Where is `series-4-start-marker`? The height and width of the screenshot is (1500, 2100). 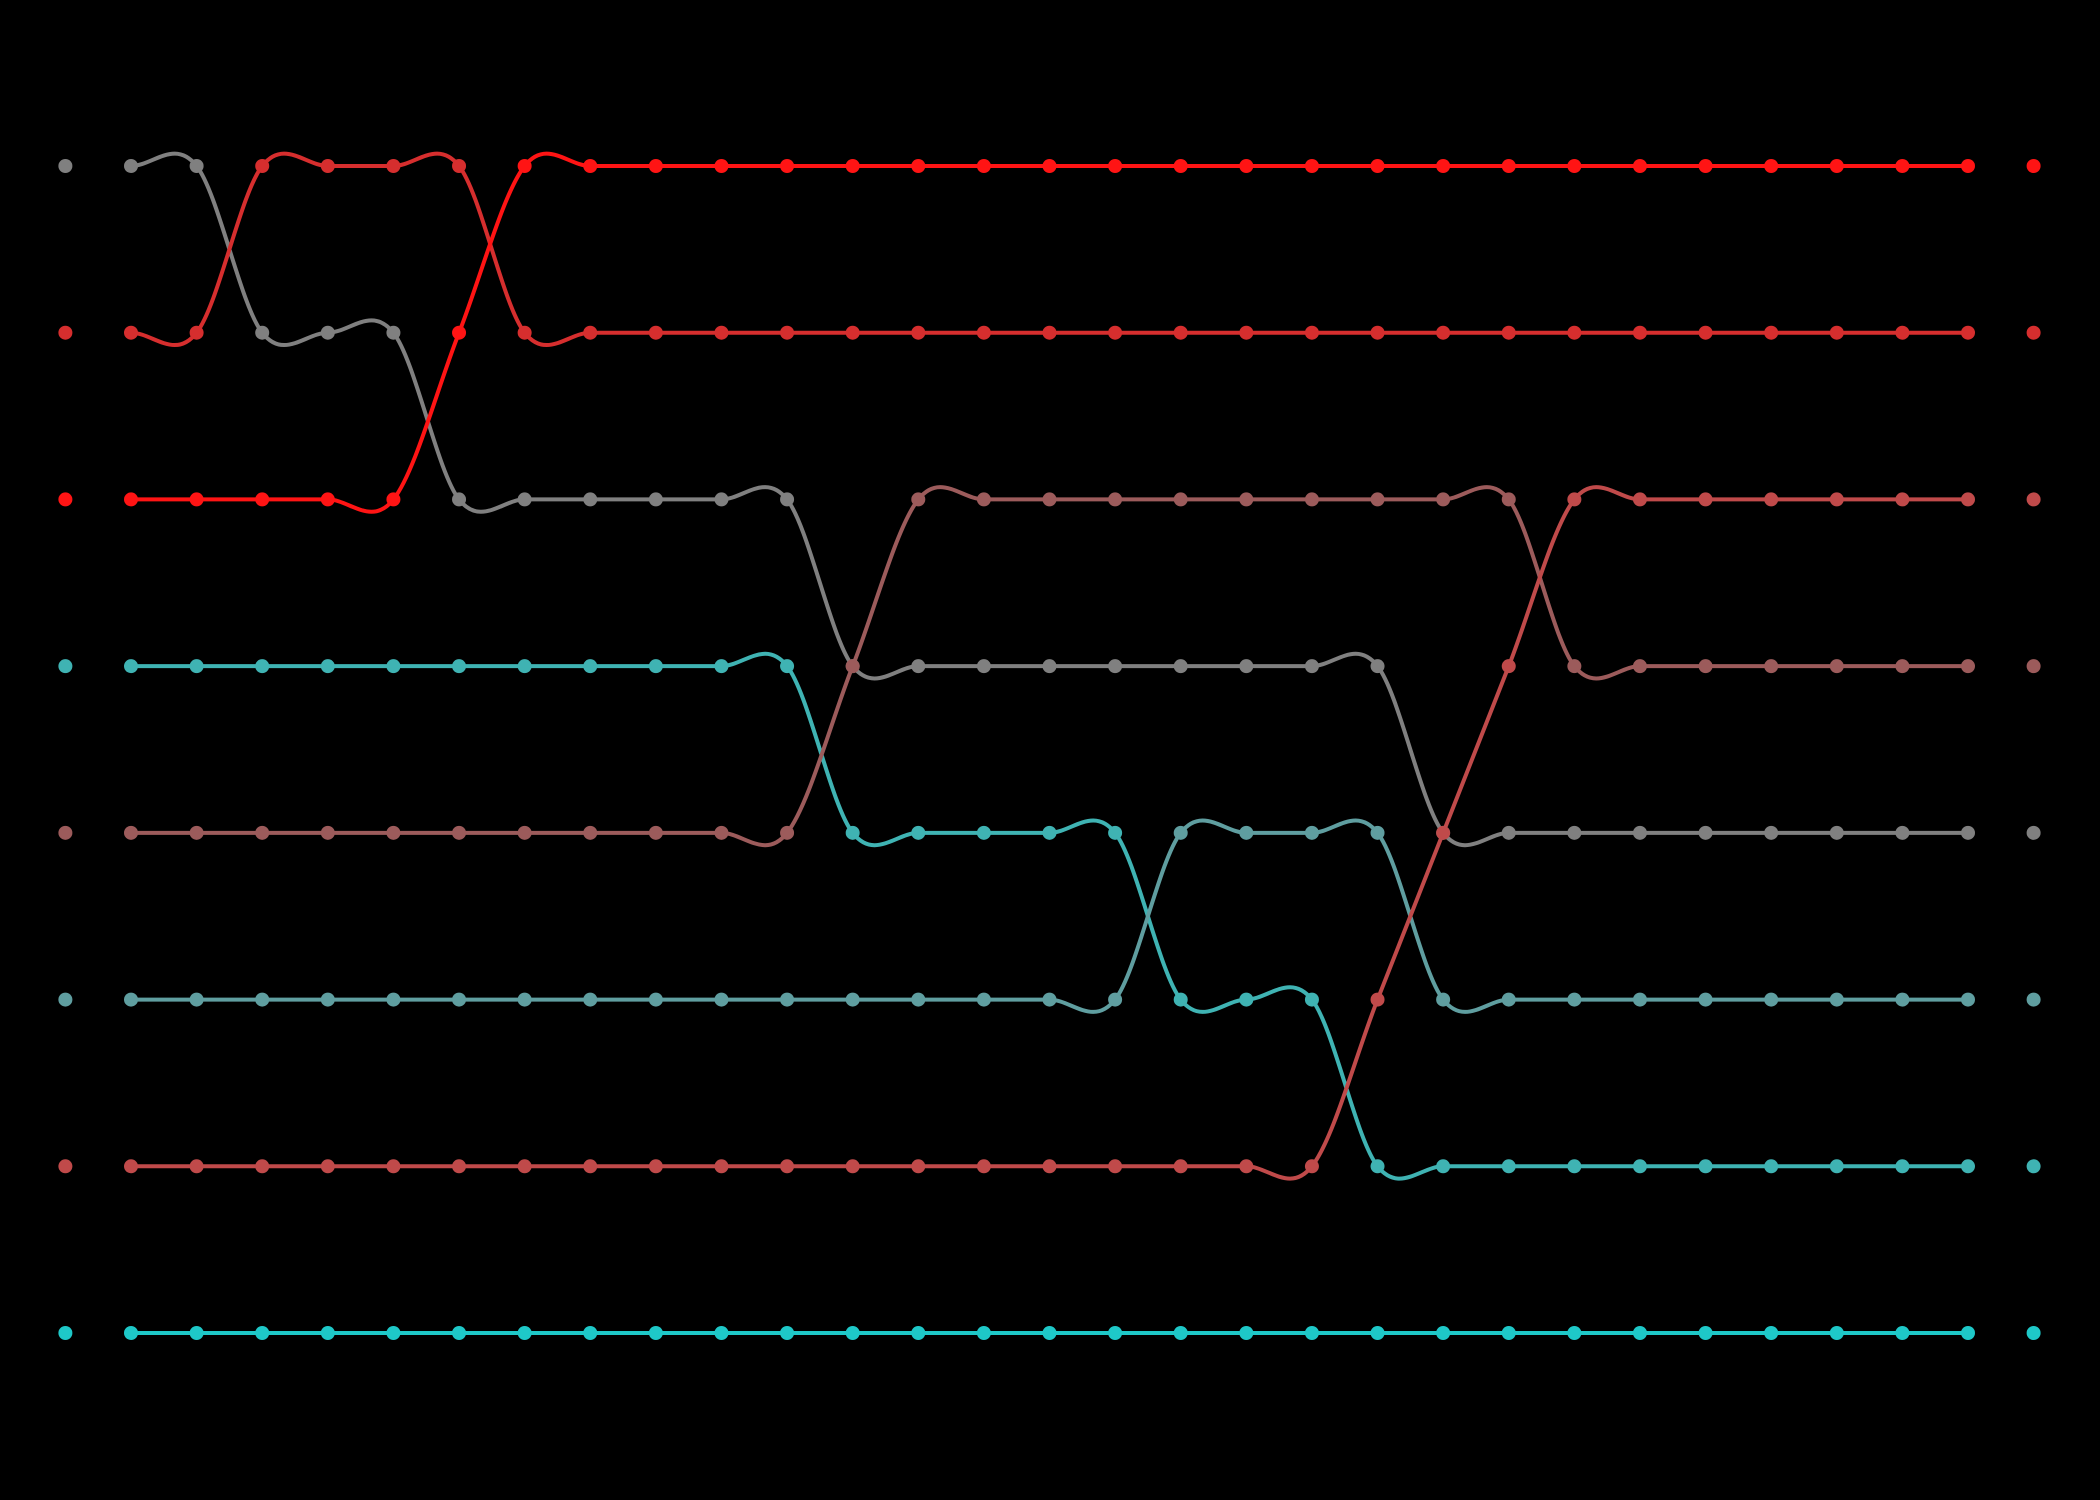
series-4-start-marker is located at coordinates (65, 666).